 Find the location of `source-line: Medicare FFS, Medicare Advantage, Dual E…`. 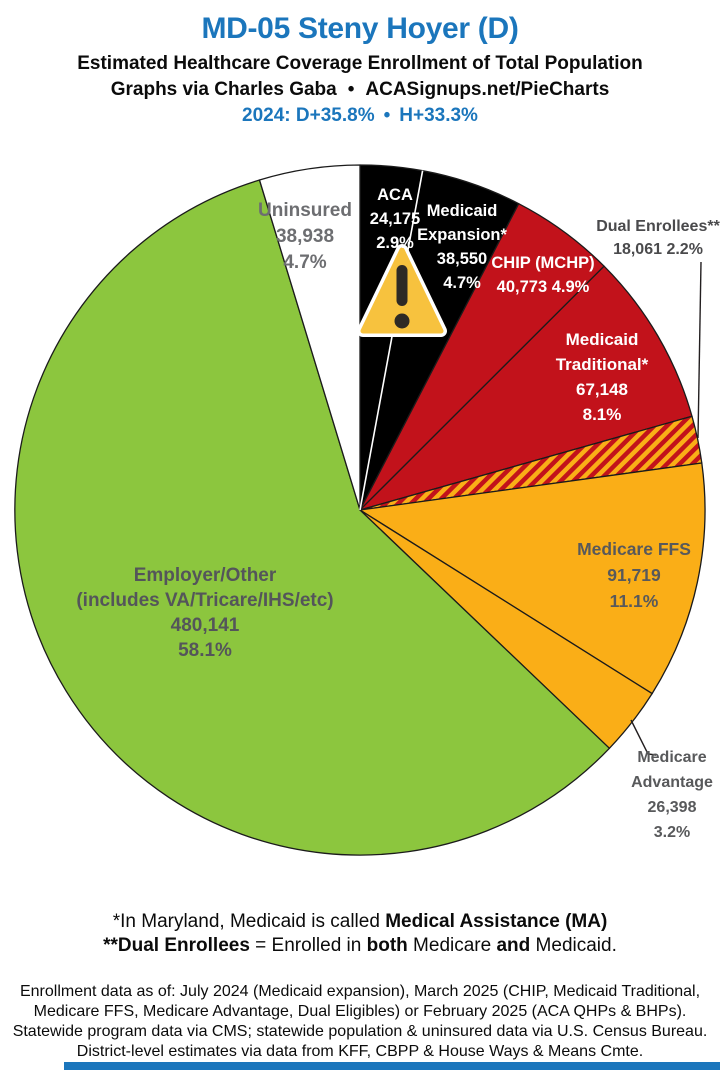

source-line: Medicare FFS, Medicare Advantage, Dual E… is located at coordinates (360, 1011).